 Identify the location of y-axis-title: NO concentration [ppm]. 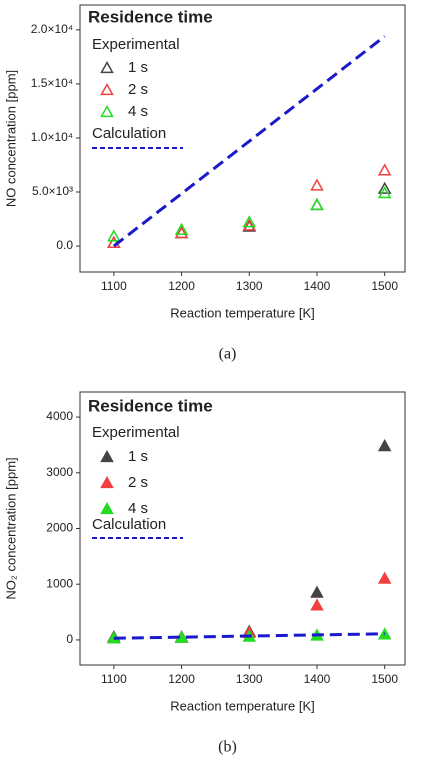
(10, 138).